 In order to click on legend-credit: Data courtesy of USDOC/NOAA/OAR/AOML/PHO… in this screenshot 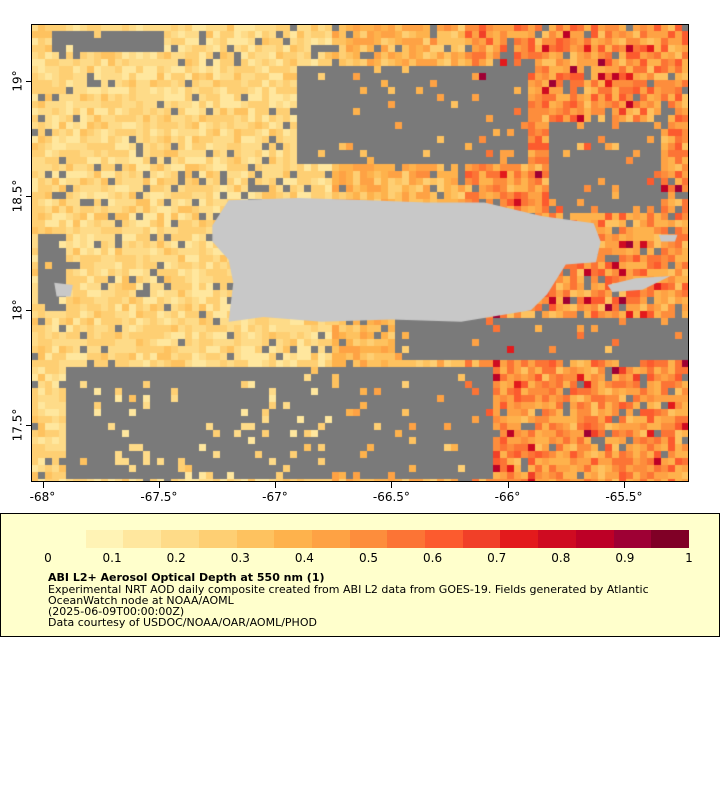, I will do `click(182, 622)`.